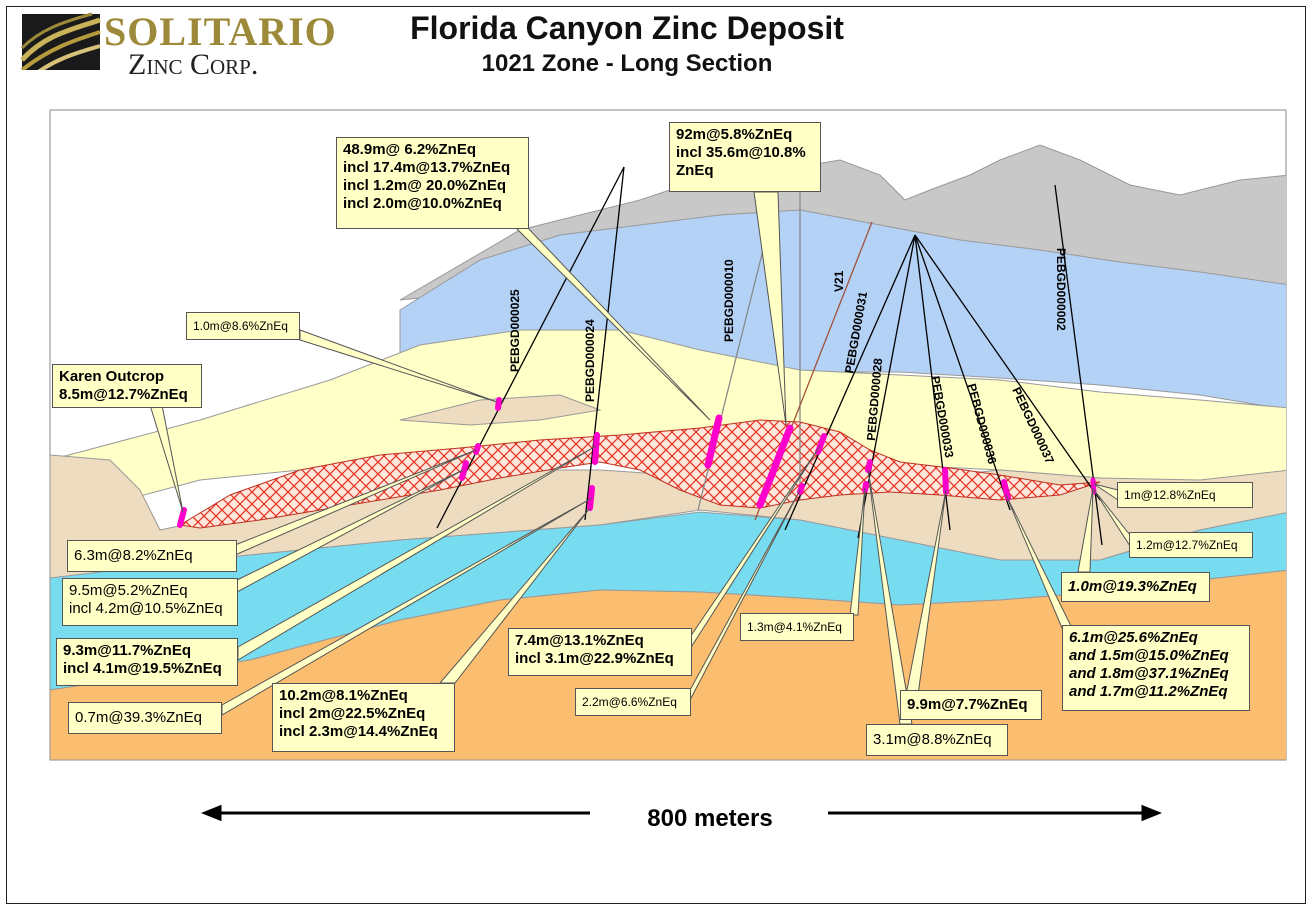  Describe the element at coordinates (745, 157) in the screenshot. I see `callout-intercept: 92m@5.8%ZnEq incl 35.6m@10.8% ZnEq` at that location.